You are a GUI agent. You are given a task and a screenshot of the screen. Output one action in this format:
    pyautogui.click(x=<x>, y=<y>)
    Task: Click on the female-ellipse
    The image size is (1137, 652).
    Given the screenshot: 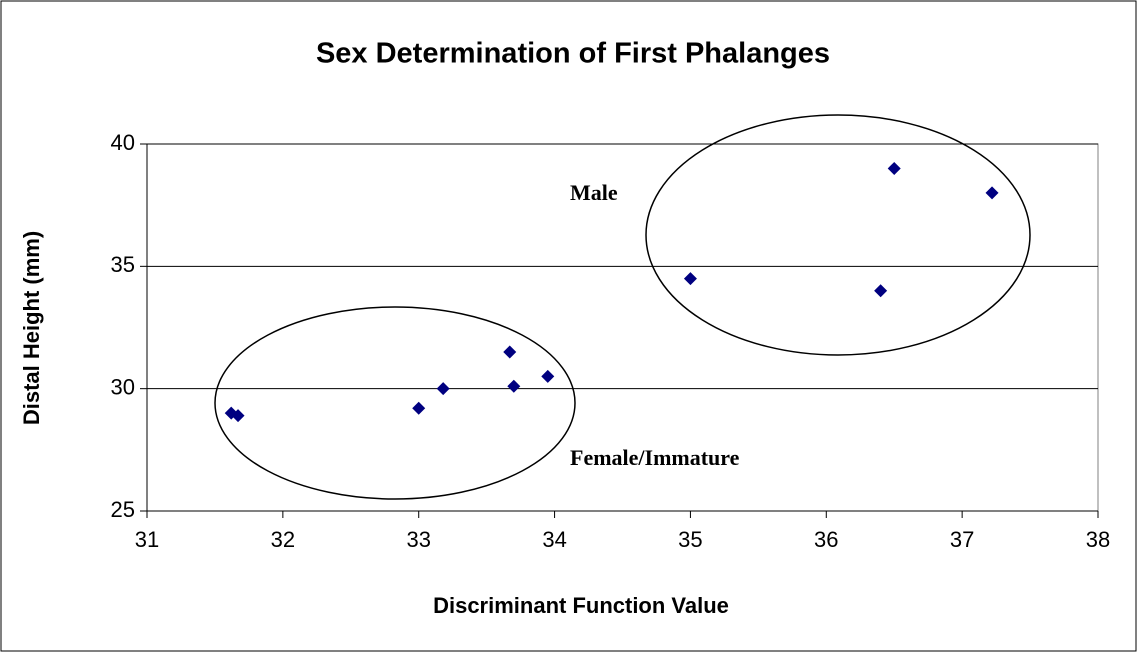 What is the action you would take?
    pyautogui.click(x=395, y=403)
    